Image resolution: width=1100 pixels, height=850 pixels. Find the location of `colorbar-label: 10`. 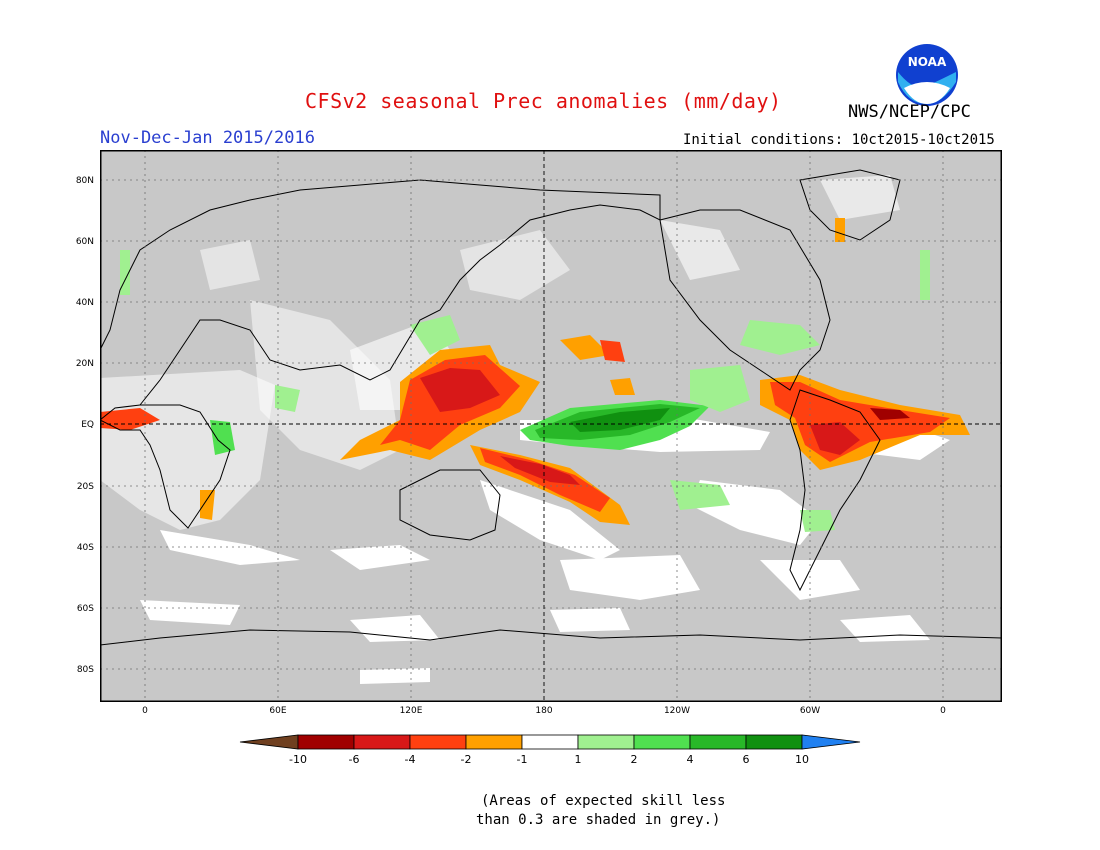

colorbar-label: 10 is located at coordinates (802, 759).